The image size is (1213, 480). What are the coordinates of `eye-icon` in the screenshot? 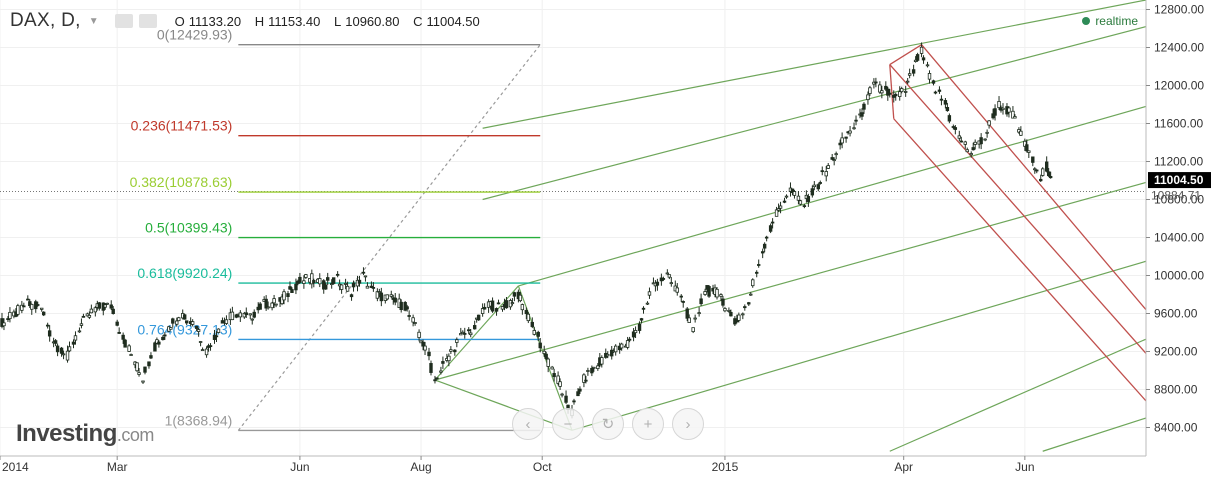 It's located at (123, 21).